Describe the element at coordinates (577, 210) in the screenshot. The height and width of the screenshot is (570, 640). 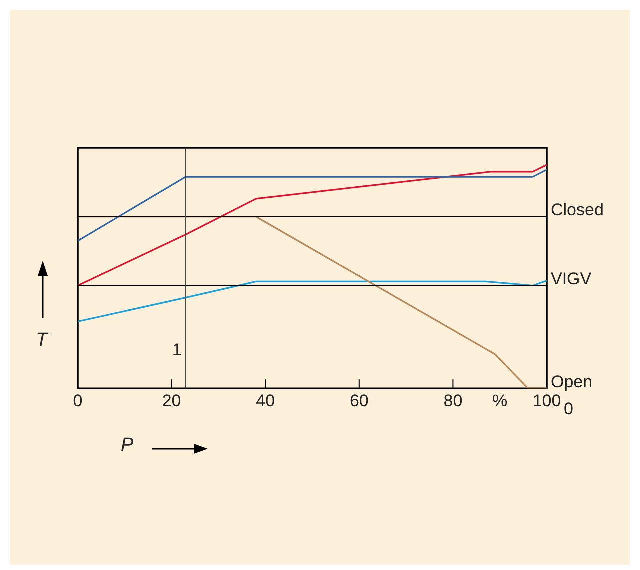
I see `ref-line-label: Closed` at that location.